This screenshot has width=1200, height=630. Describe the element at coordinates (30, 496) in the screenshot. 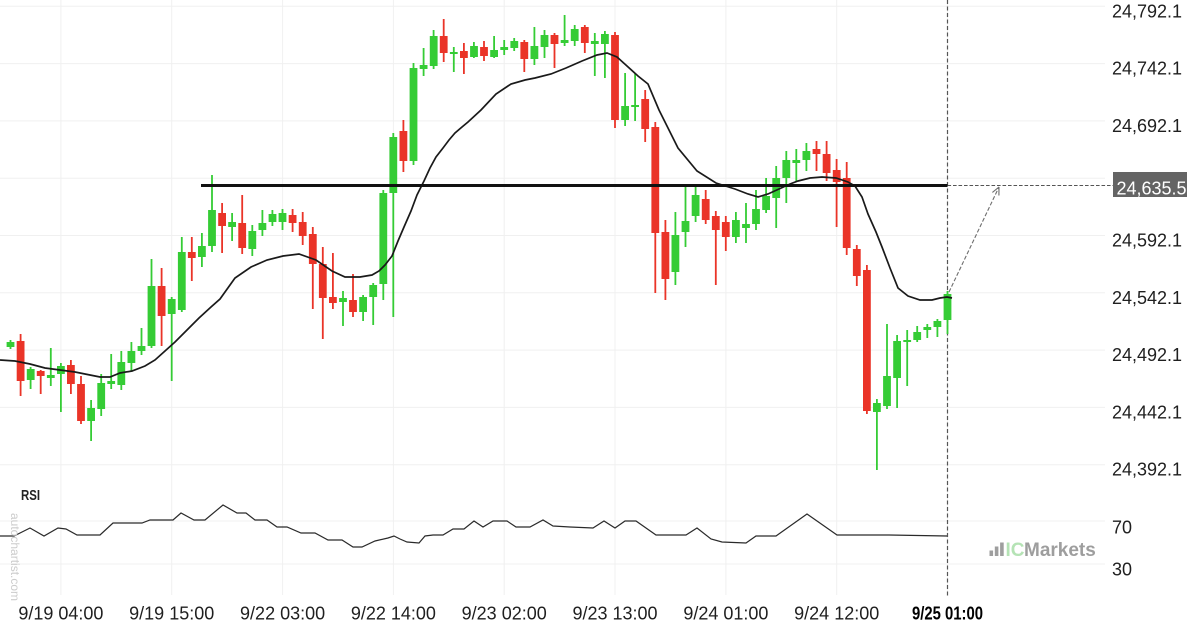

I see `svg-text: RSI` at that location.